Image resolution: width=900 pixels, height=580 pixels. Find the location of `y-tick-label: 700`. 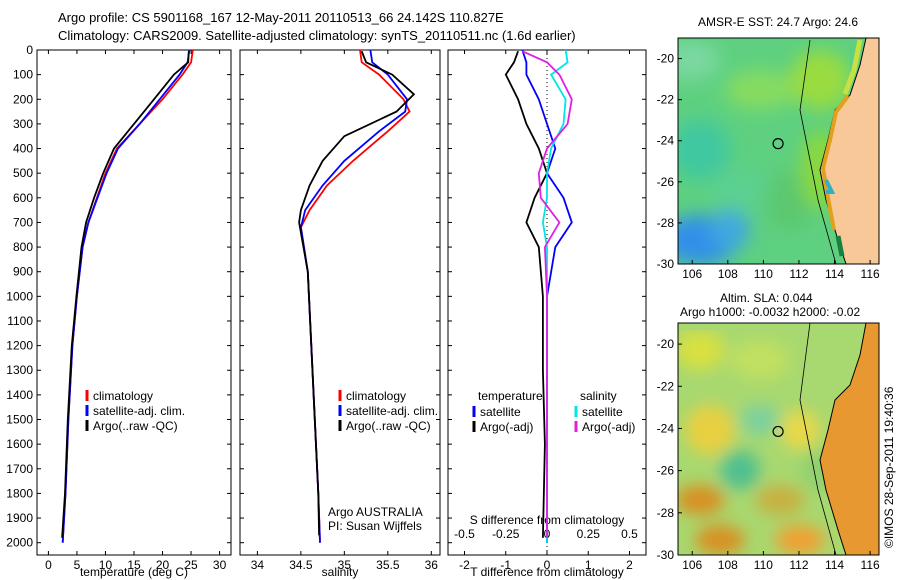

y-tick-label: 700 is located at coordinates (23, 222).